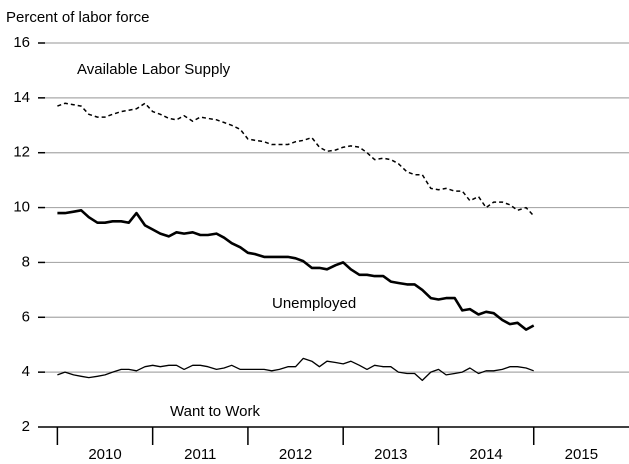 Image resolution: width=629 pixels, height=464 pixels. I want to click on y-tick-label: 6, so click(26, 316).